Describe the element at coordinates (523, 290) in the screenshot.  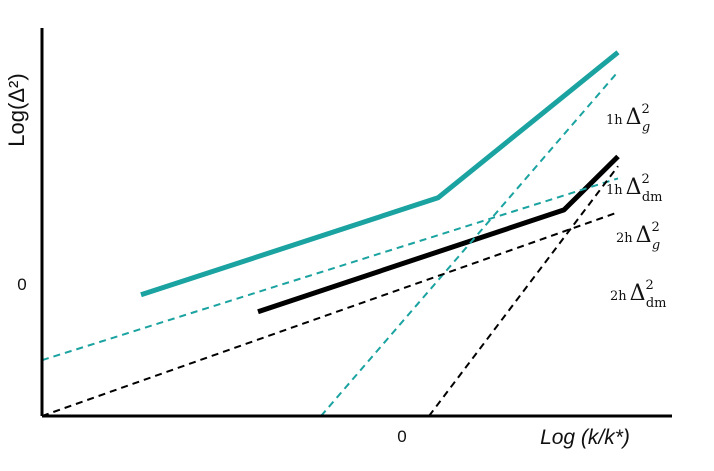
I see `series-line-dm-1h` at that location.